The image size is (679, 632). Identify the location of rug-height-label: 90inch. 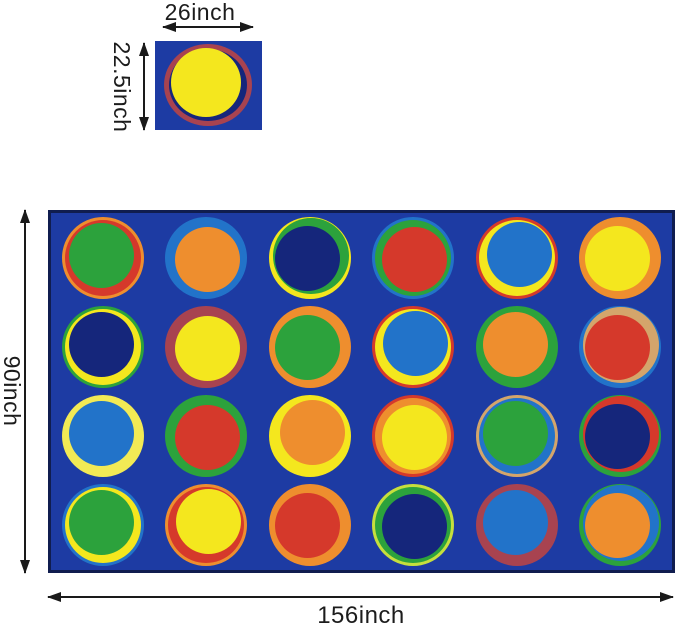
(12, 391).